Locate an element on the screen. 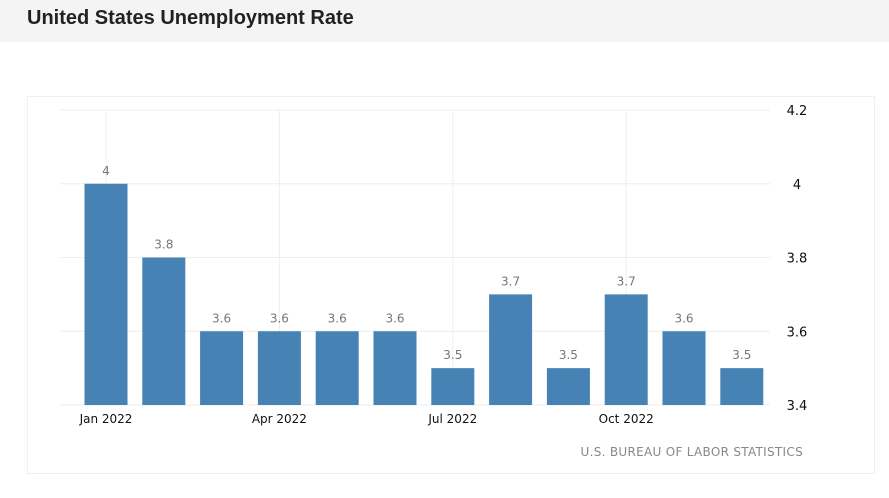  y-tick-label: 3.4 is located at coordinates (797, 406).